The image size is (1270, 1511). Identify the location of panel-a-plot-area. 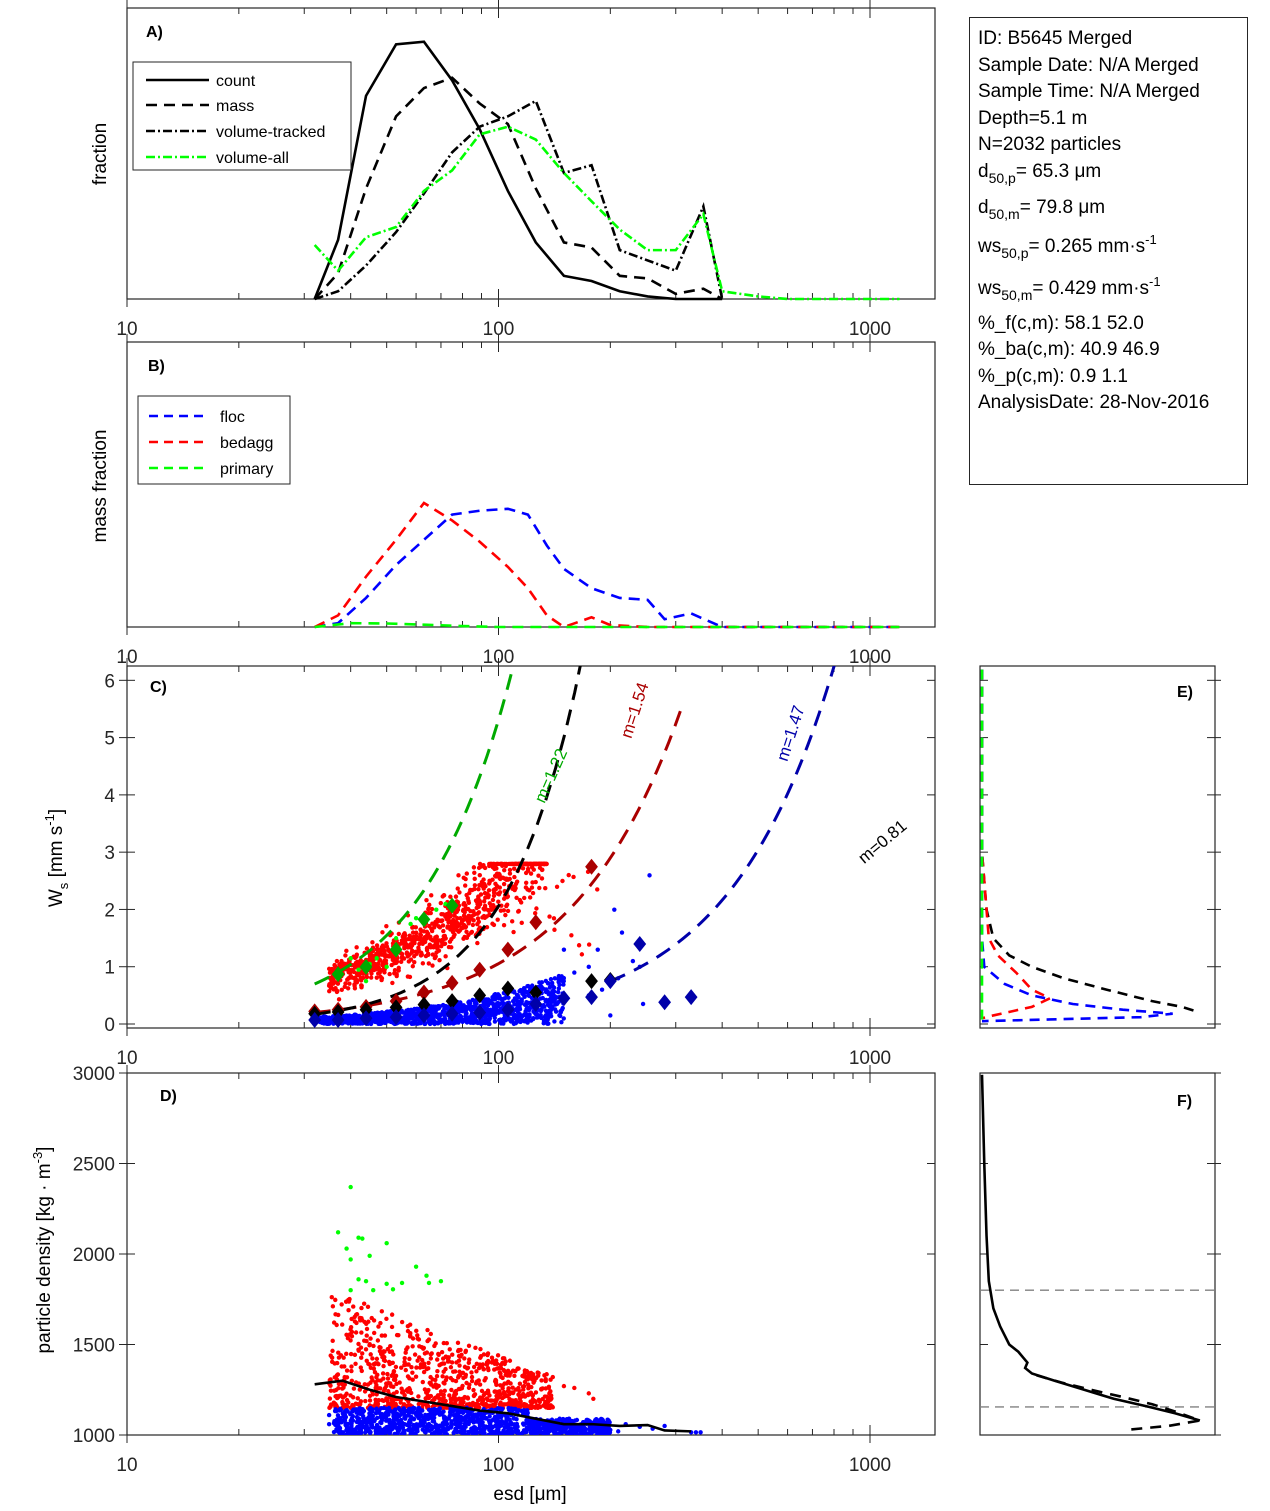
(606, 170).